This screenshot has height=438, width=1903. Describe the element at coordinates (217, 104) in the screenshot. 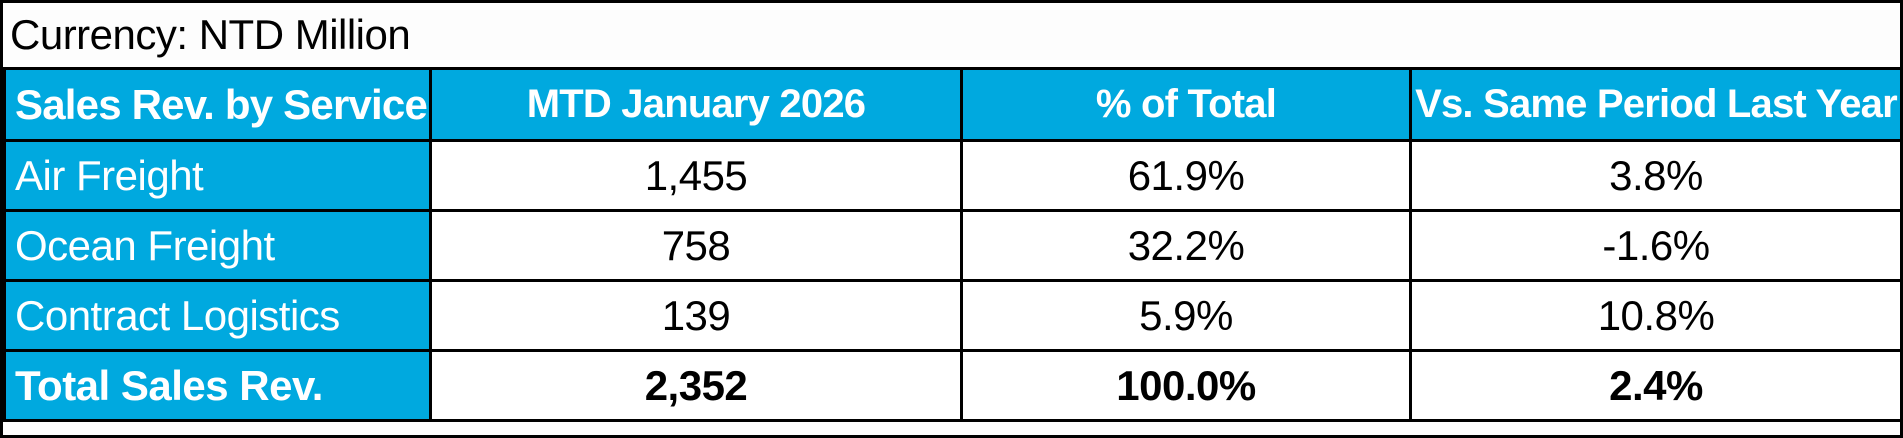

I see `header-cell-service: Sales Rev. by Service` at that location.